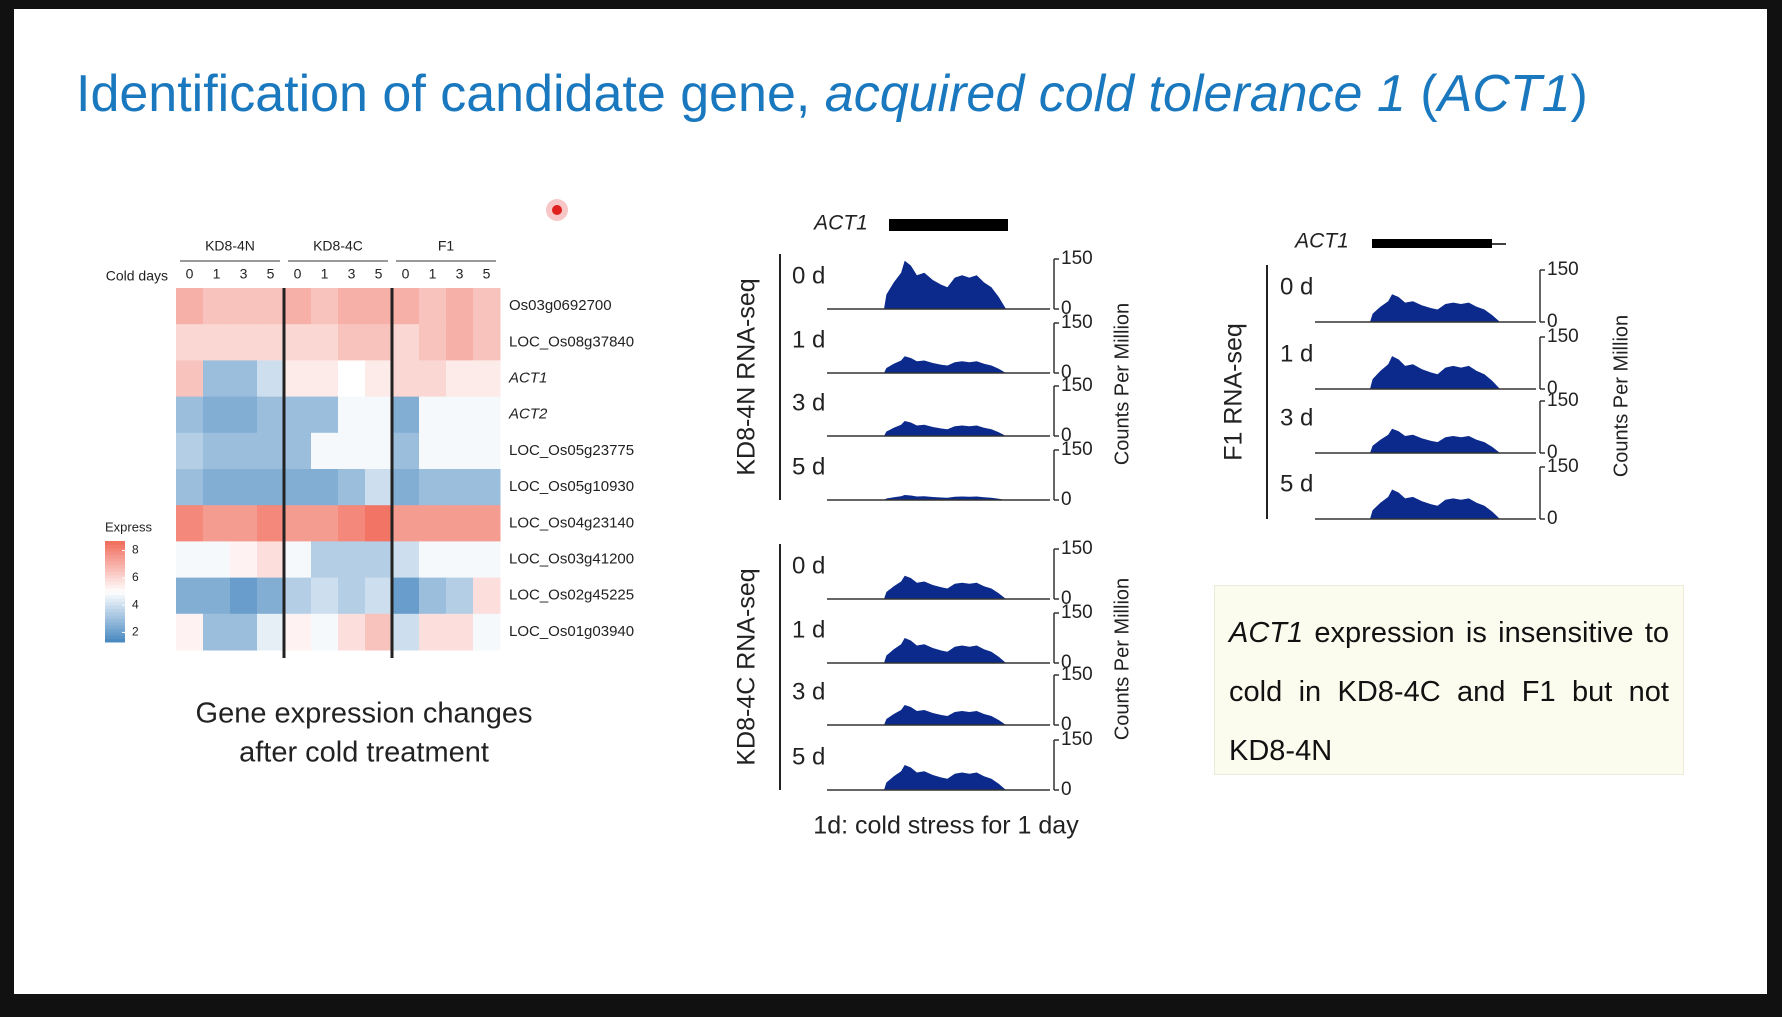 The height and width of the screenshot is (1017, 1782). What do you see at coordinates (135, 604) in the screenshot?
I see `legend-tick-label: 4` at bounding box center [135, 604].